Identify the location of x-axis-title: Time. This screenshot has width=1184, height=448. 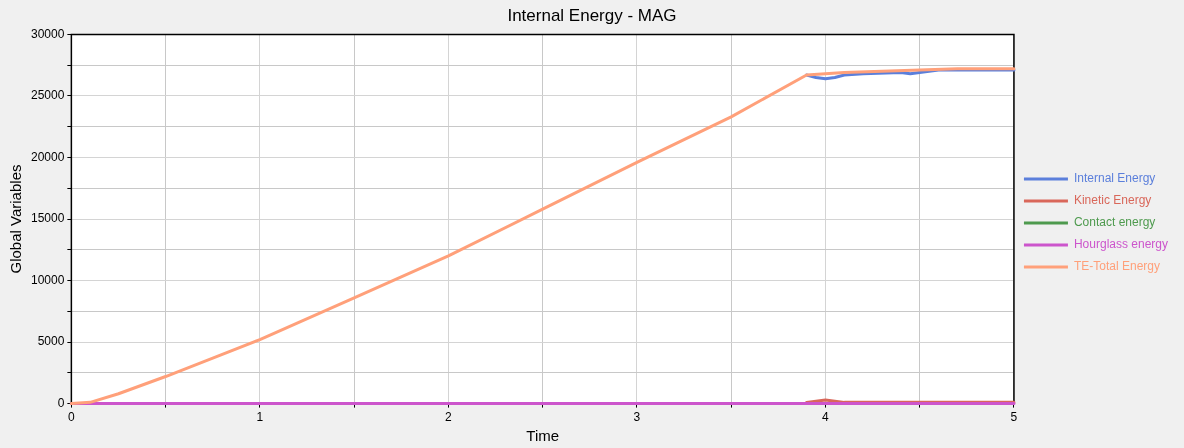
(543, 436).